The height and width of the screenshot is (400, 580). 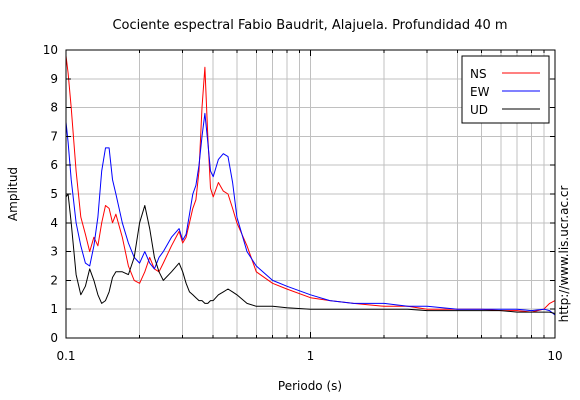 I want to click on legend-label-ns: NS, so click(x=478, y=74).